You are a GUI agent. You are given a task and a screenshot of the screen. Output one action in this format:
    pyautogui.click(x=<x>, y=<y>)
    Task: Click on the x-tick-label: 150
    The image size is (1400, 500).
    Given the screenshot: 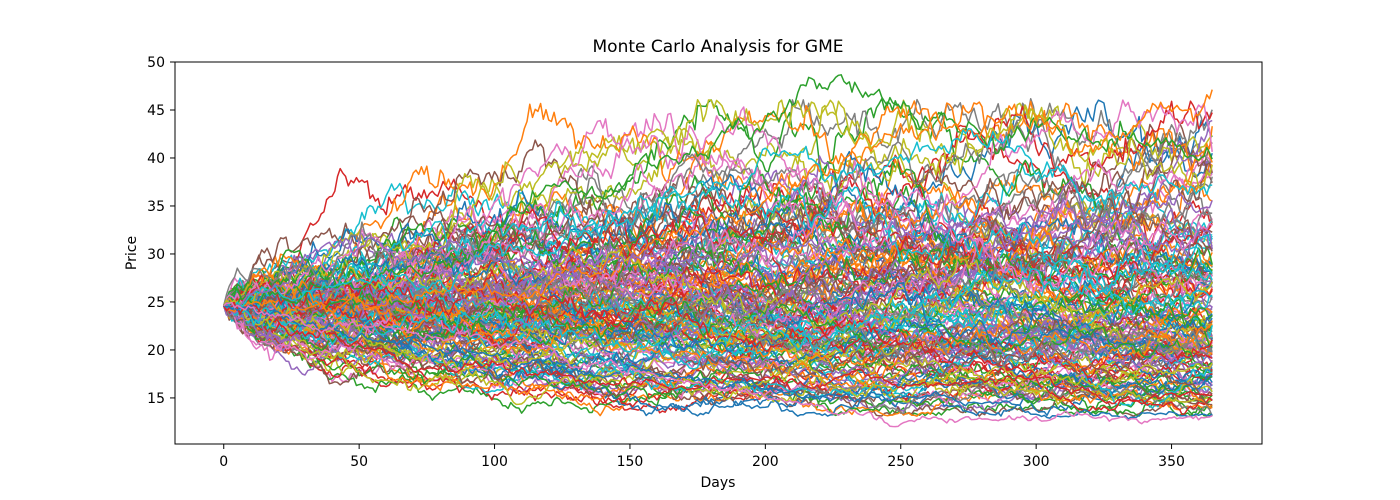 What is the action you would take?
    pyautogui.click(x=630, y=462)
    